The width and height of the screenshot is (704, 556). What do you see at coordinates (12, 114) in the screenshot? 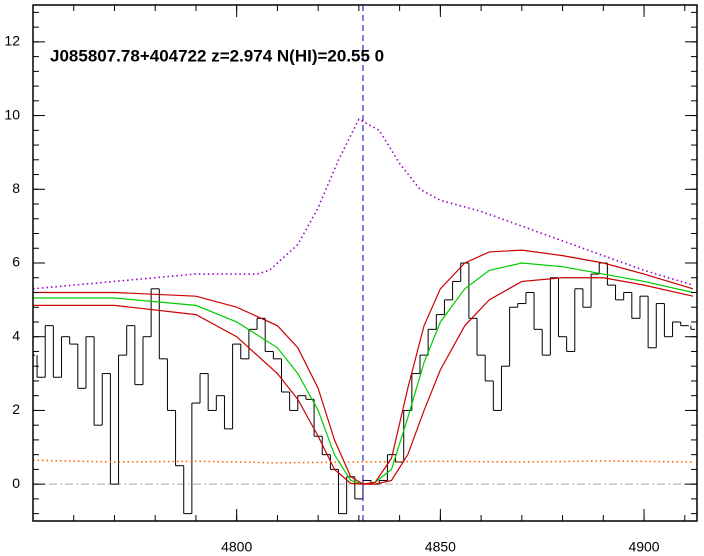
I see `y-tick-label: 10` at bounding box center [12, 114].